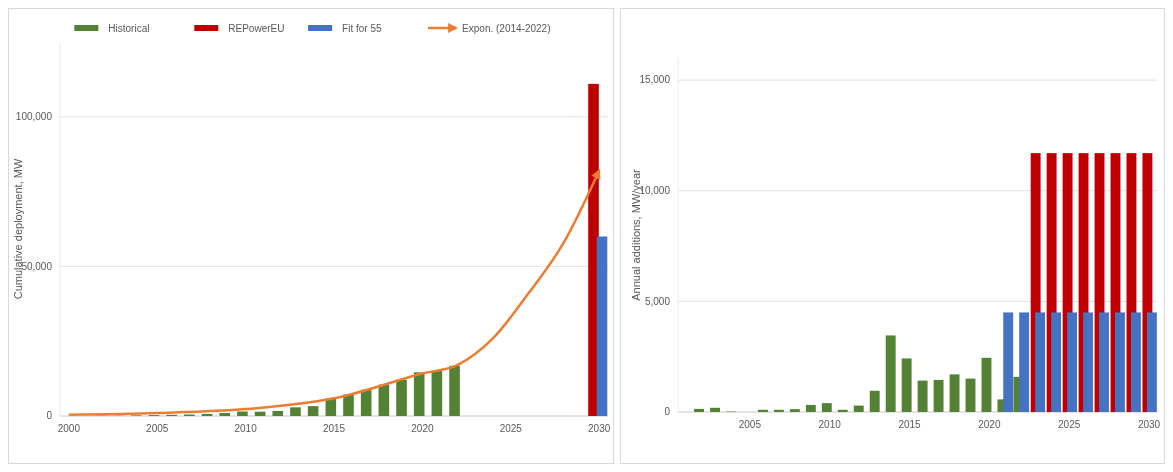 Image resolution: width=1173 pixels, height=472 pixels. What do you see at coordinates (129, 28) in the screenshot?
I see `legend-label: Historical` at bounding box center [129, 28].